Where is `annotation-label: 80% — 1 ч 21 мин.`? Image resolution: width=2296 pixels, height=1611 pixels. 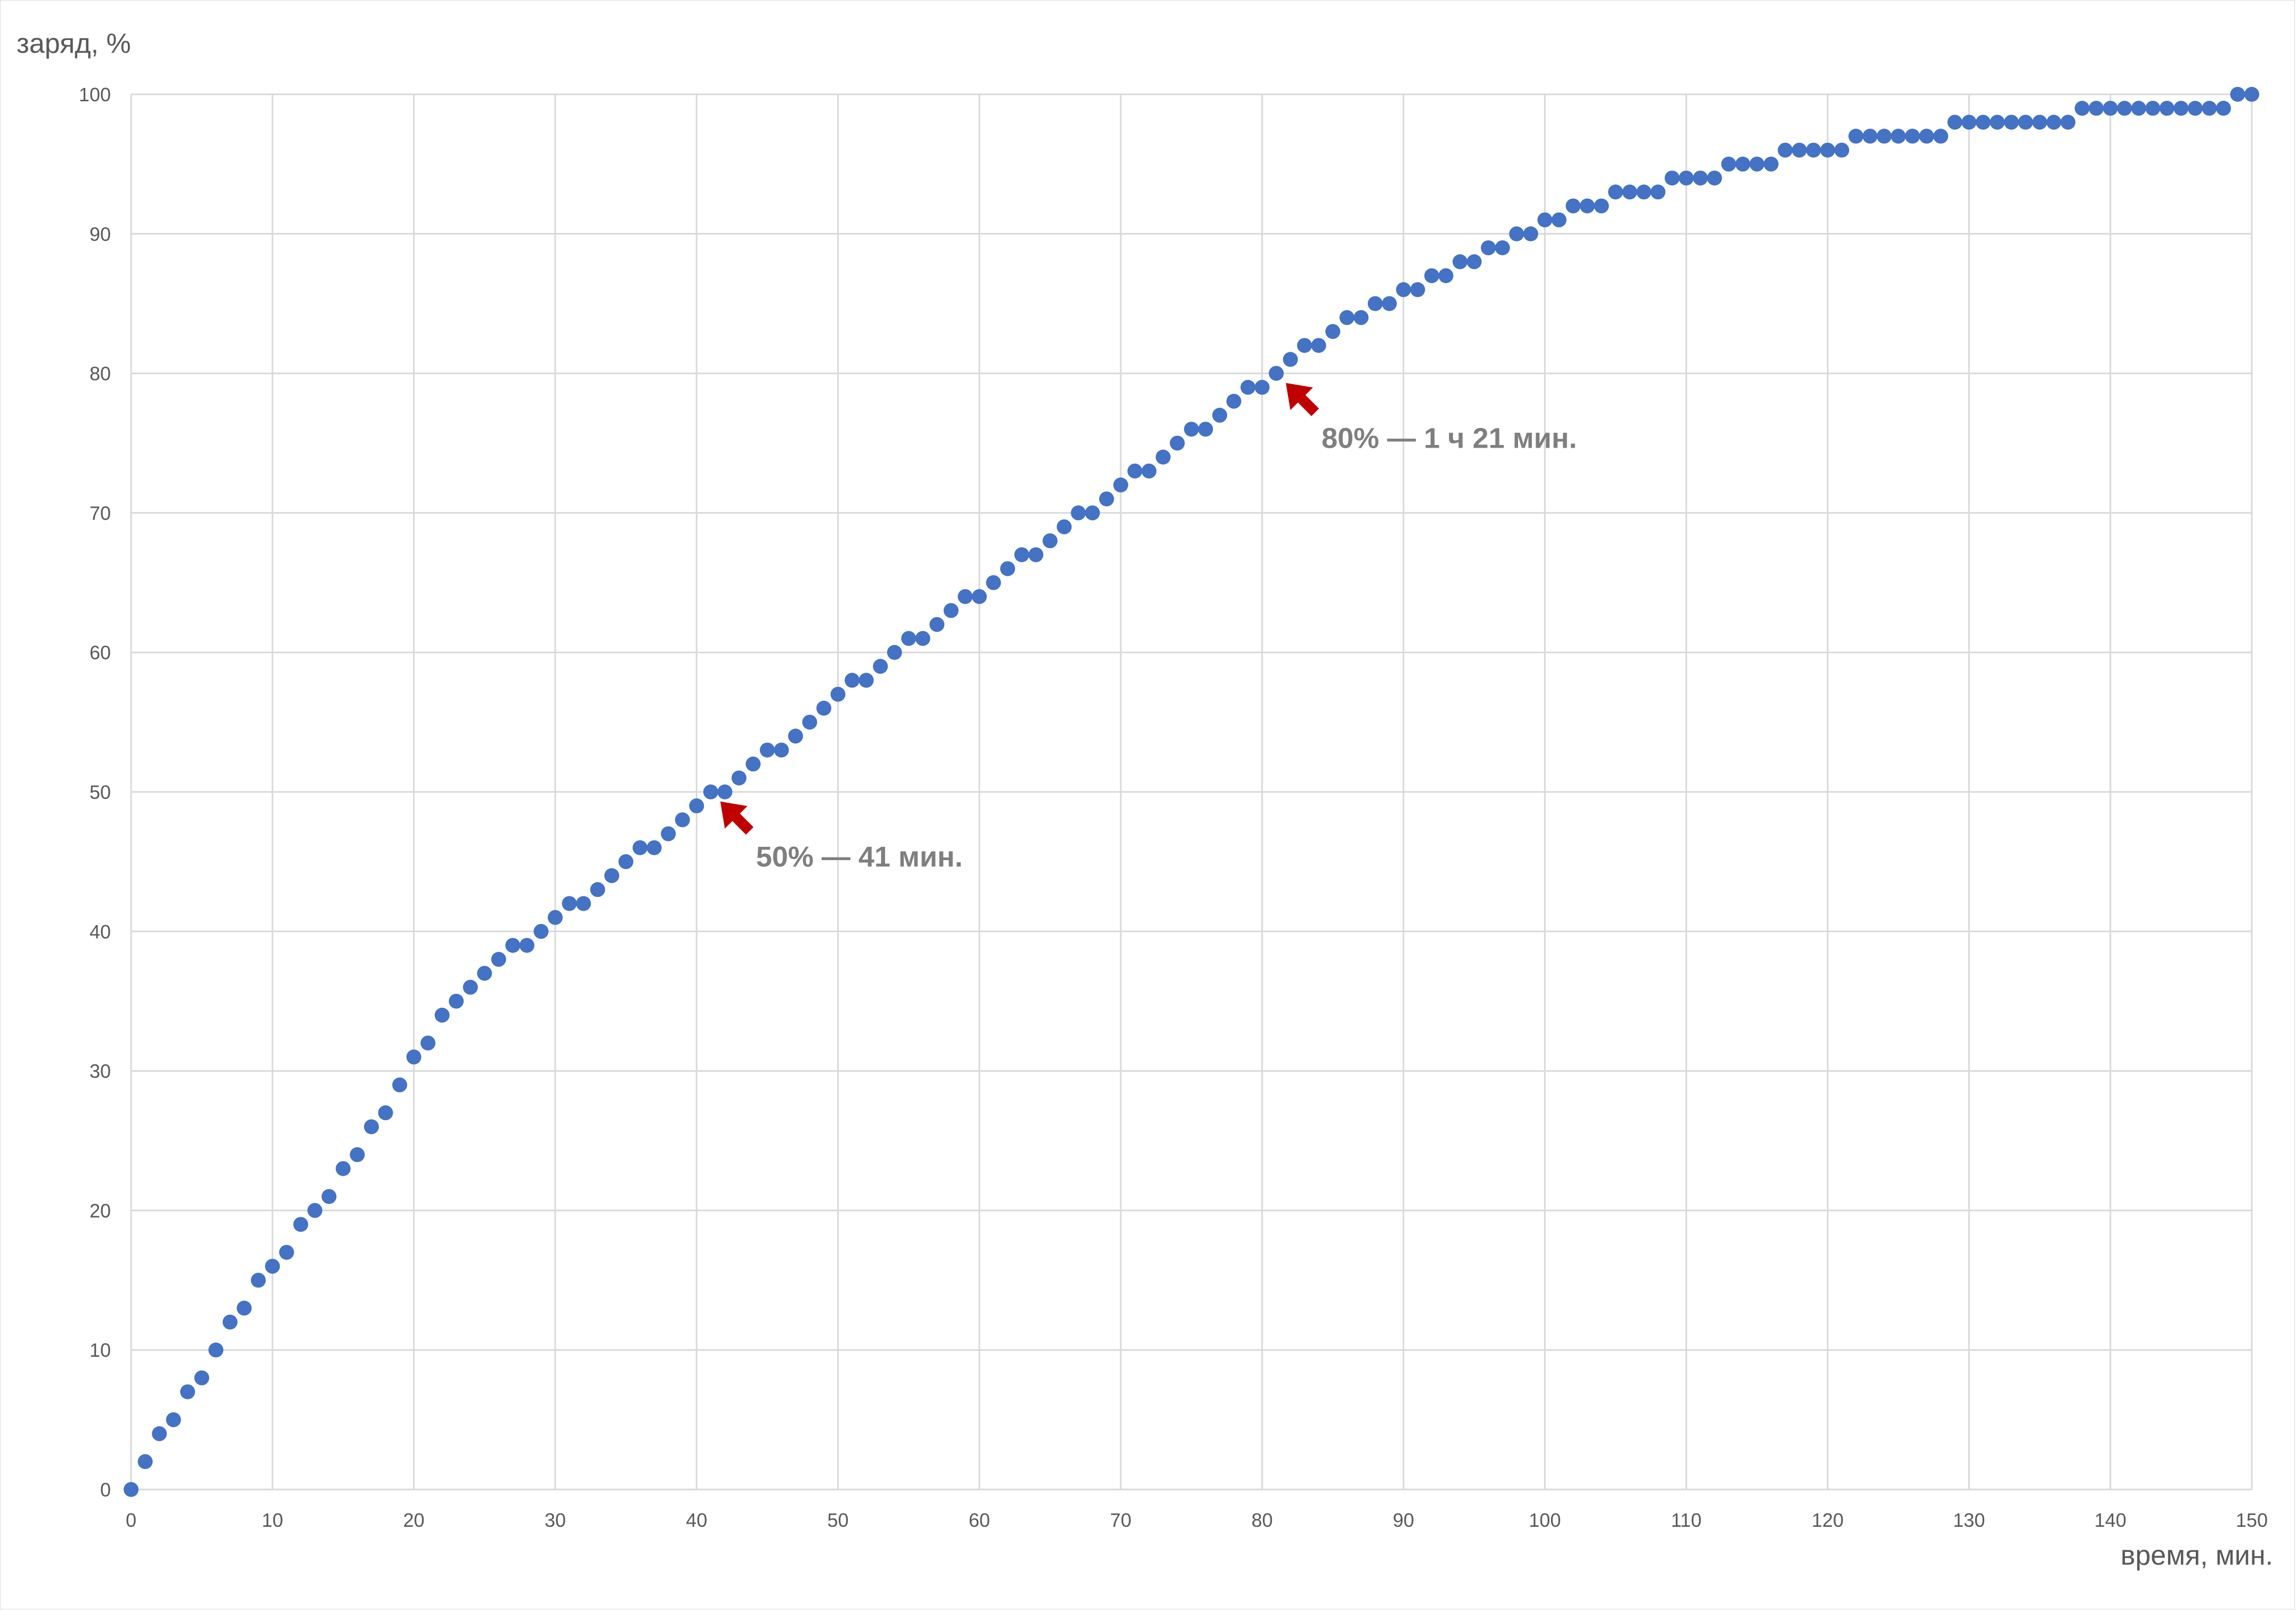 annotation-label: 80% — 1 ч 21 мин. is located at coordinates (1449, 439).